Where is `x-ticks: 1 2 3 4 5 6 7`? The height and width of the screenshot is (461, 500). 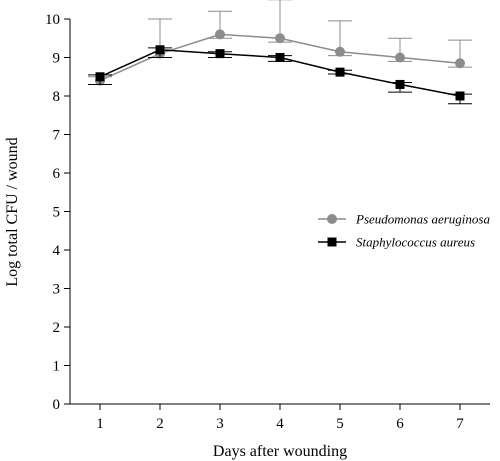
x-ticks: 1 2 3 4 5 6 7 is located at coordinates (280, 418).